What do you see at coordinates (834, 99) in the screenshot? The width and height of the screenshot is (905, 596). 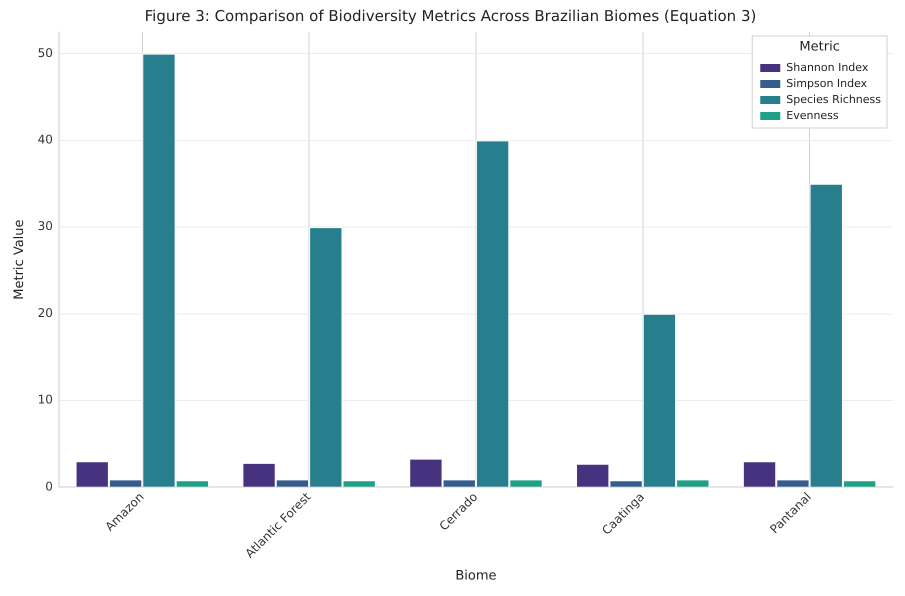 I see `legend-label: Species Richness` at bounding box center [834, 99].